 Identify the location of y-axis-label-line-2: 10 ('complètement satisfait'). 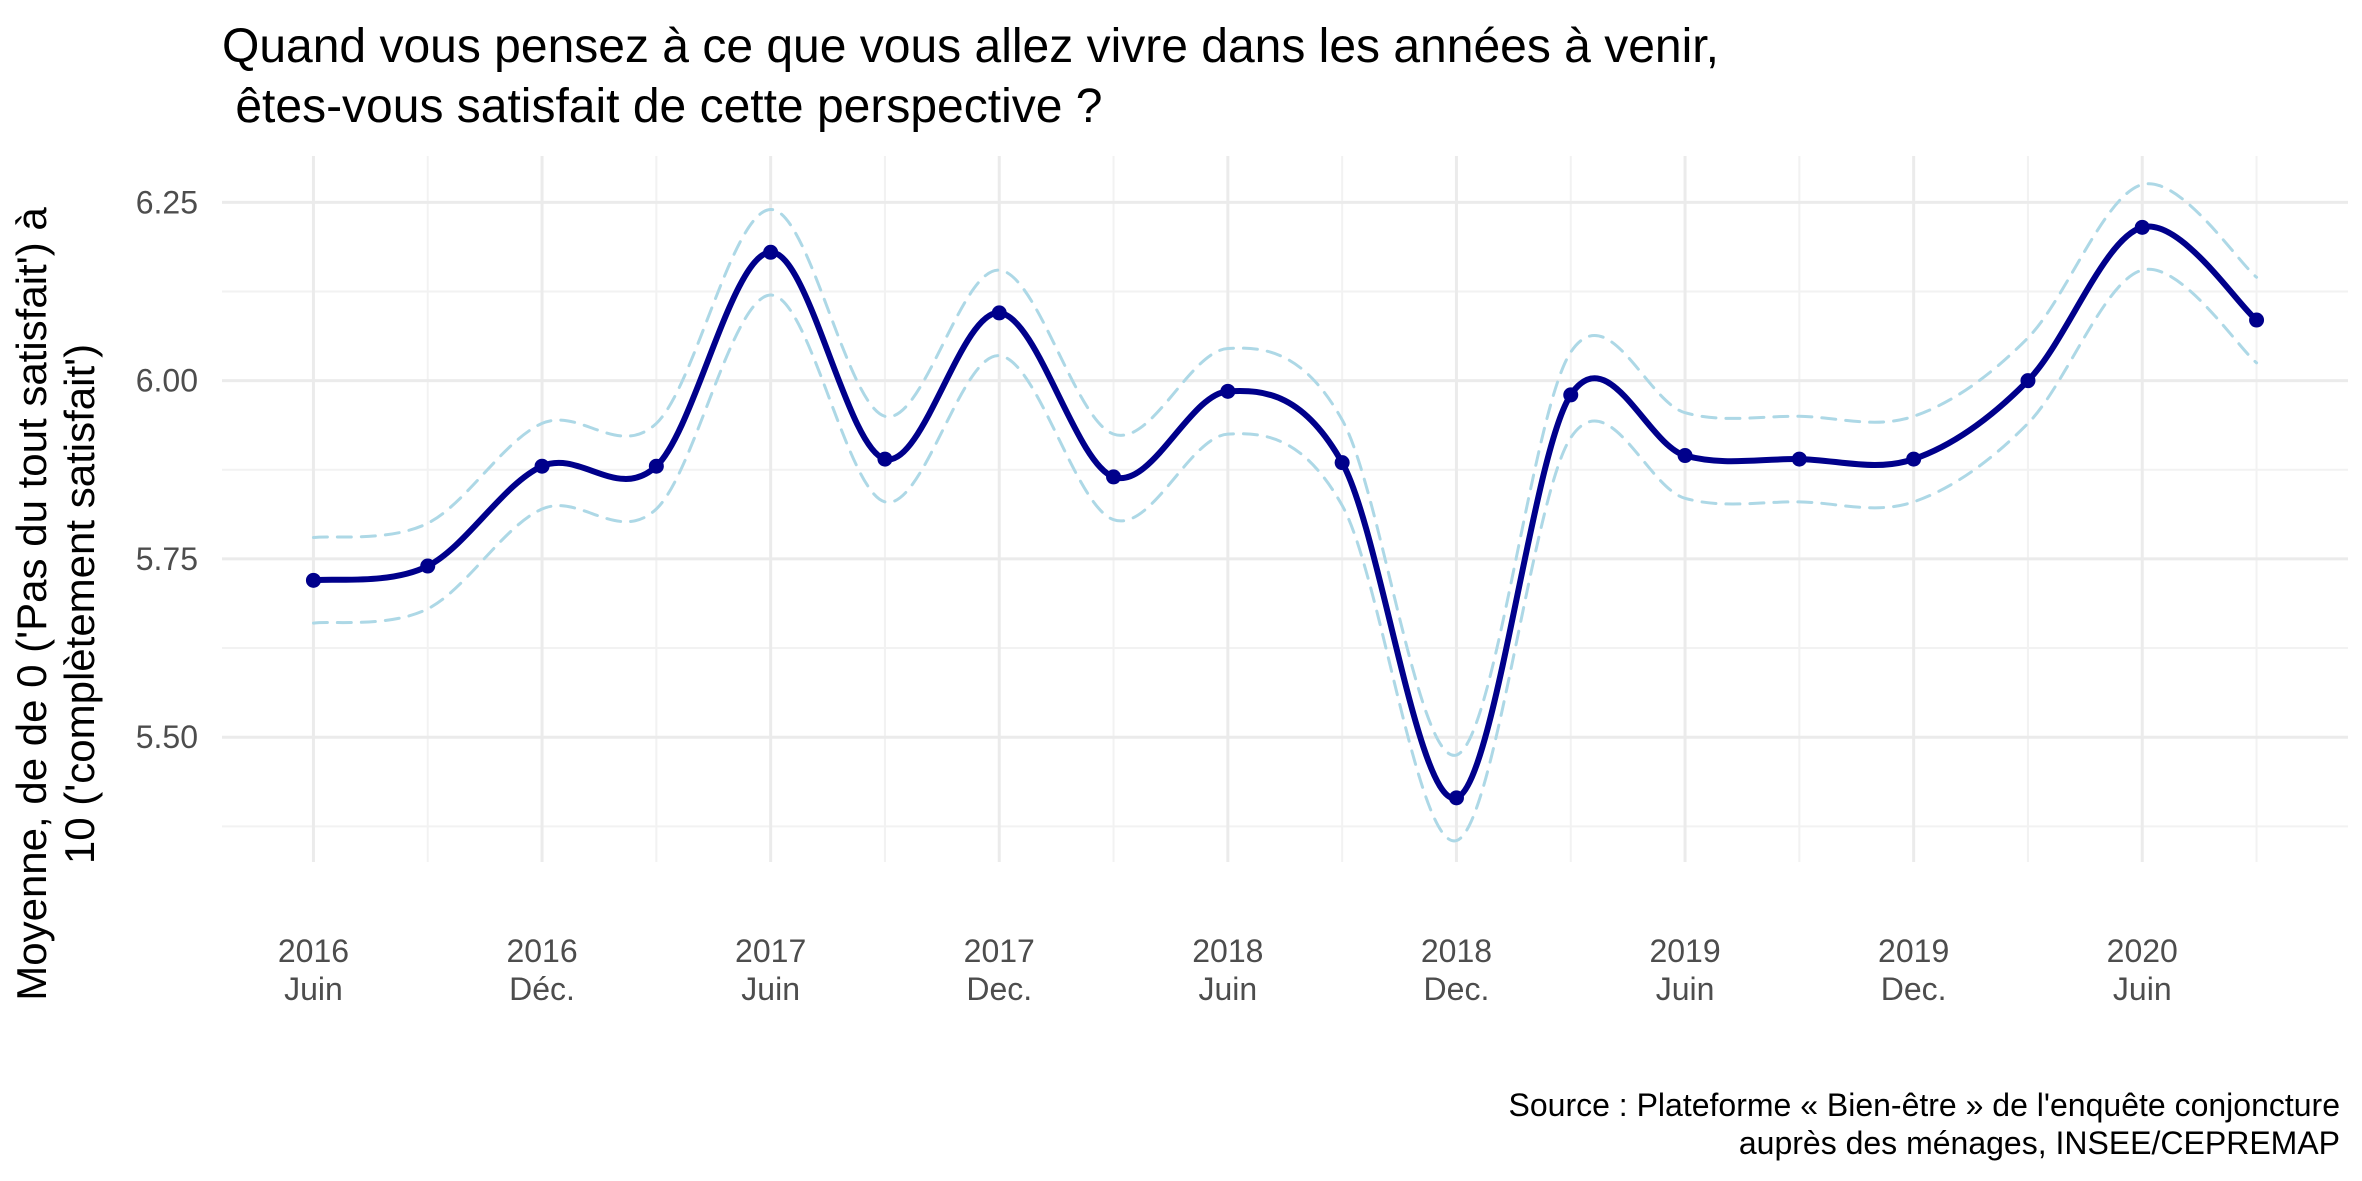
(79, 604).